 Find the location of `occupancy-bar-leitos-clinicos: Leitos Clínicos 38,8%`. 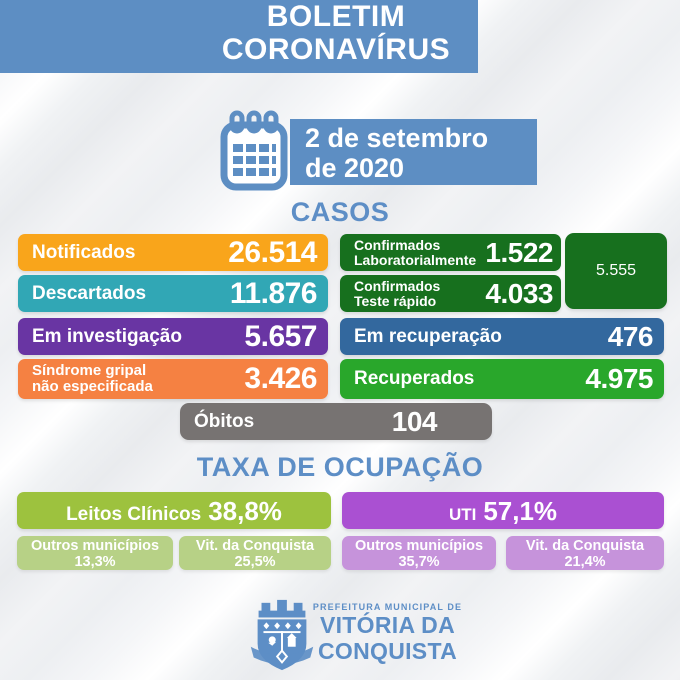

occupancy-bar-leitos-clinicos: Leitos Clínicos 38,8% is located at coordinates (174, 510).